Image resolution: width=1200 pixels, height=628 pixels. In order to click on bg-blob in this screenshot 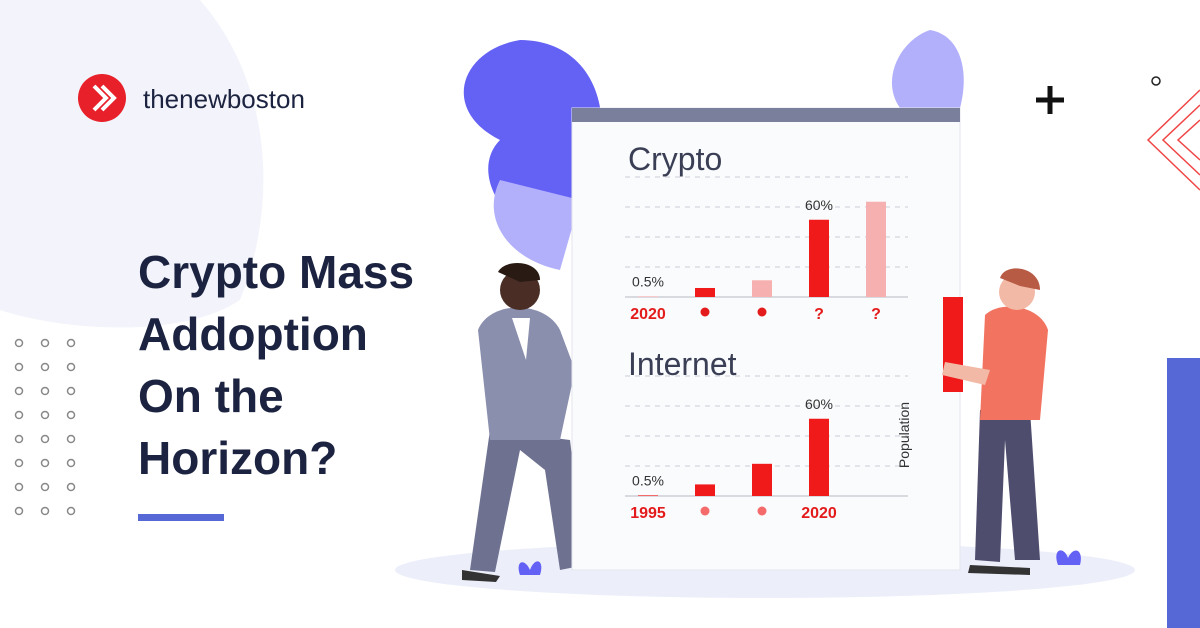, I will do `click(132, 164)`.